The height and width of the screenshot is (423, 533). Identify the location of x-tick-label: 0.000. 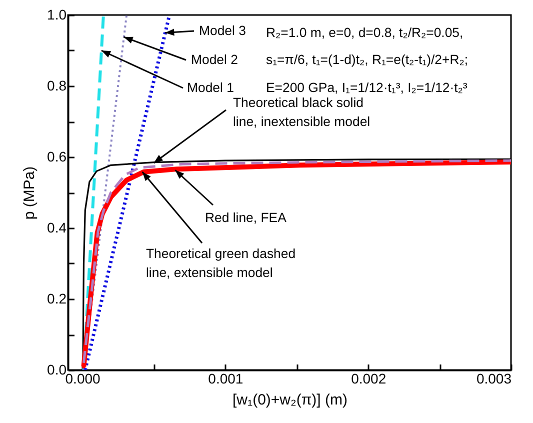
(83, 378).